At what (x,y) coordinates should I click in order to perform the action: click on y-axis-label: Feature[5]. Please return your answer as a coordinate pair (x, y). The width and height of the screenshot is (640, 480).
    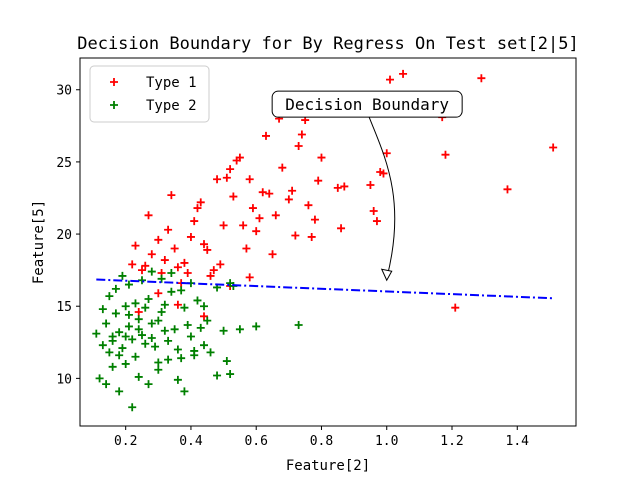
    Looking at the image, I should click on (39, 242).